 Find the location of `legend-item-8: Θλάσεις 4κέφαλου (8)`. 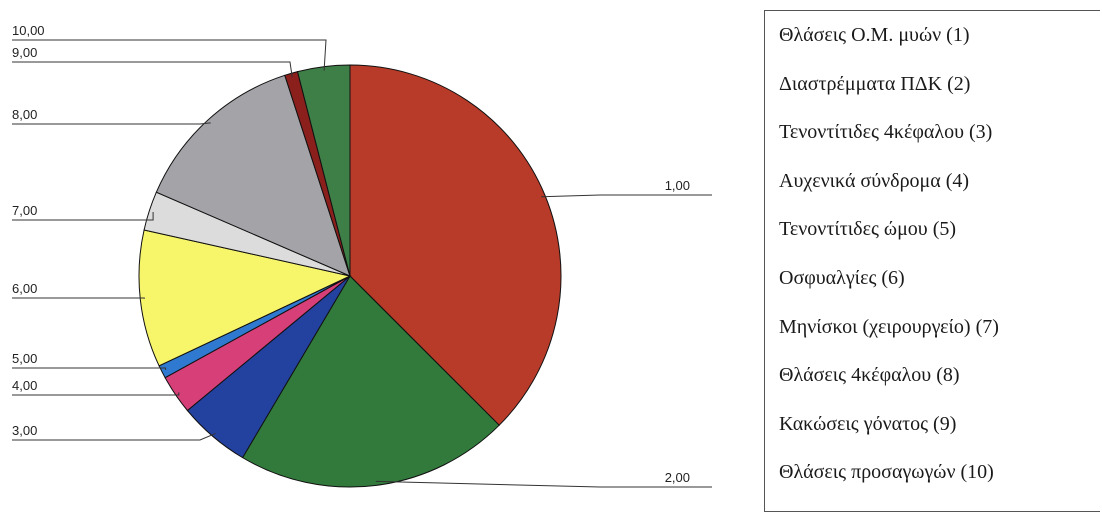

legend-item-8: Θλάσεις 4κέφαλου (8) is located at coordinates (869, 375).